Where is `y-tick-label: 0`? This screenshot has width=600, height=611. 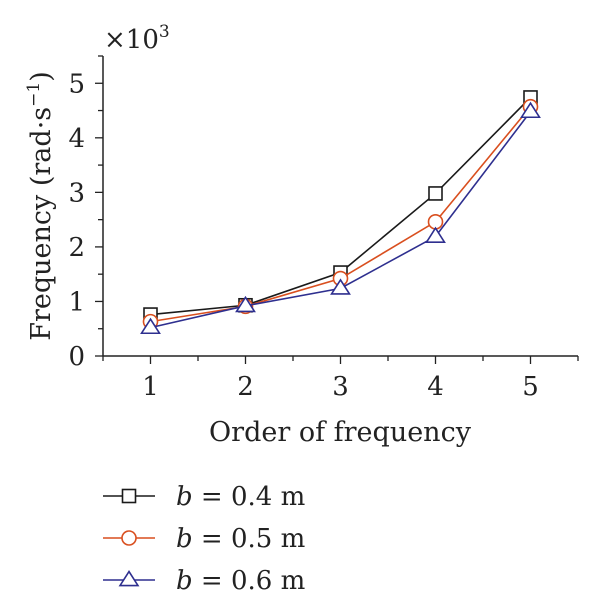 y-tick-label: 0 is located at coordinates (76, 357).